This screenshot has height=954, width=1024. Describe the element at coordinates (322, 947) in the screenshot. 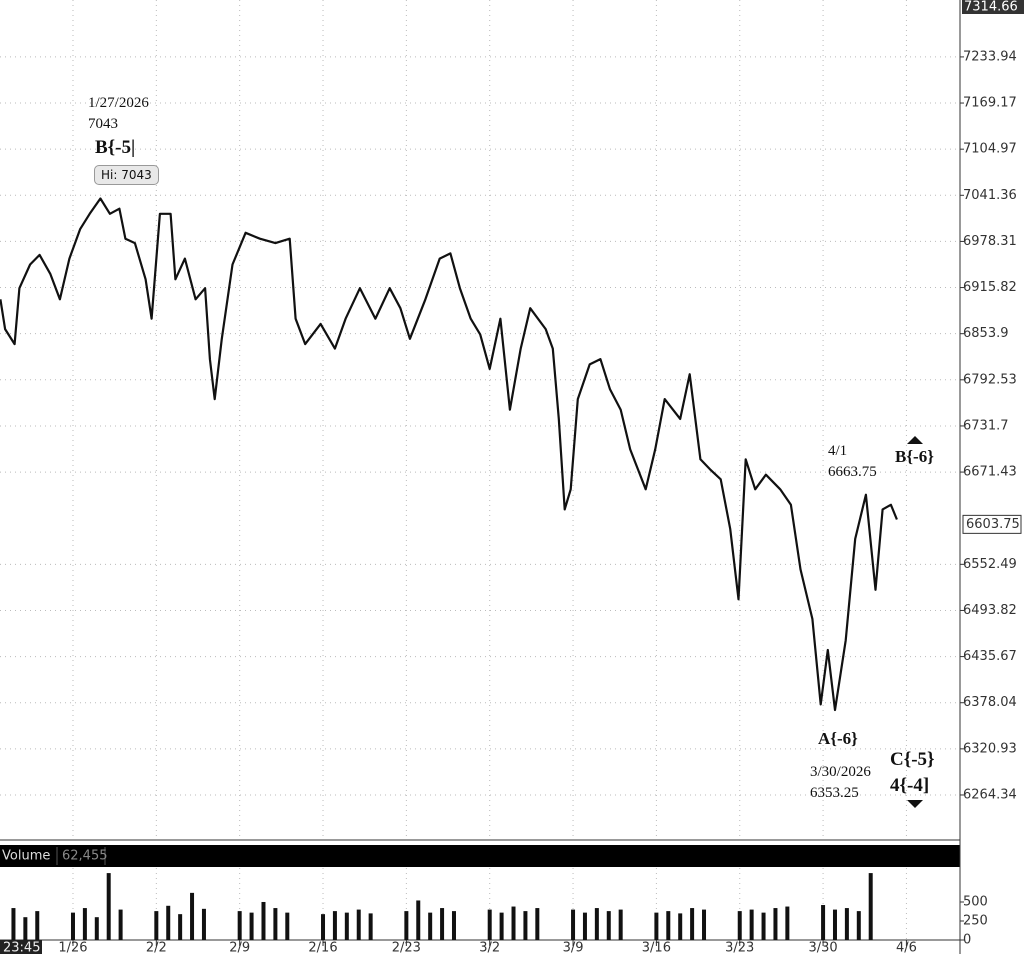

I see `x-tick-label: 2/16` at that location.